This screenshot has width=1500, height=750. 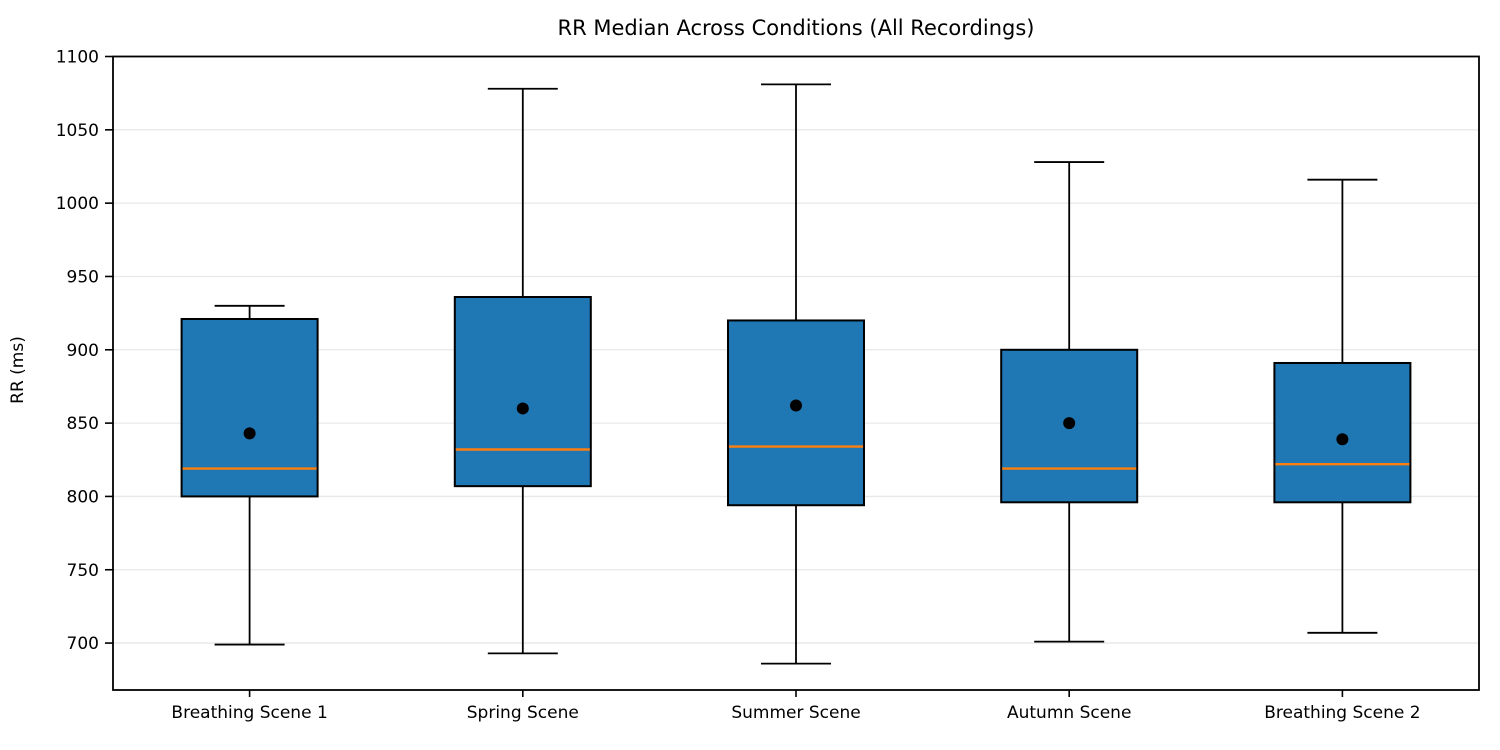 What do you see at coordinates (77, 204) in the screenshot?
I see `y-tick-label-1000: 1000` at bounding box center [77, 204].